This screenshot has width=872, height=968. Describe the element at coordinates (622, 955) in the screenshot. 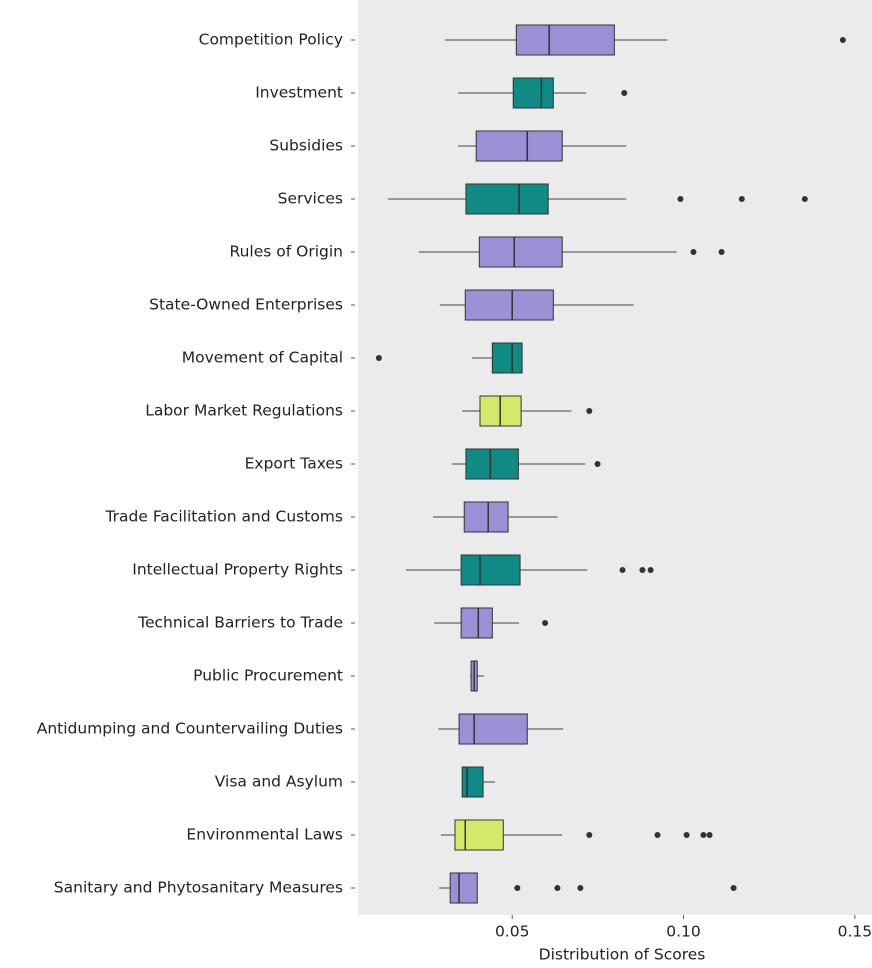

I see `x-axis-label: Distribution of Scores` at that location.